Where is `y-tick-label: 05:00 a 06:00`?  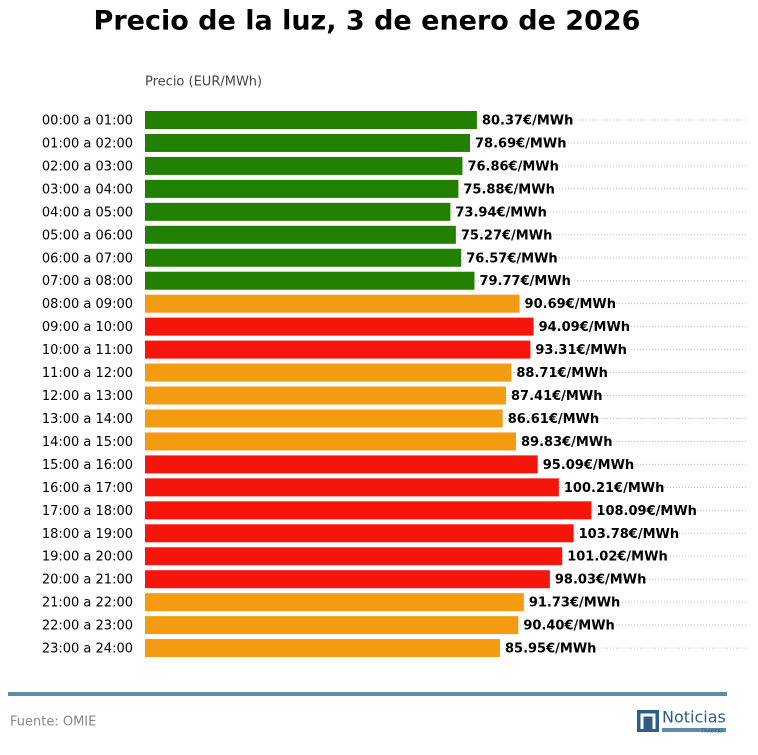
y-tick-label: 05:00 a 06:00 is located at coordinates (87, 235).